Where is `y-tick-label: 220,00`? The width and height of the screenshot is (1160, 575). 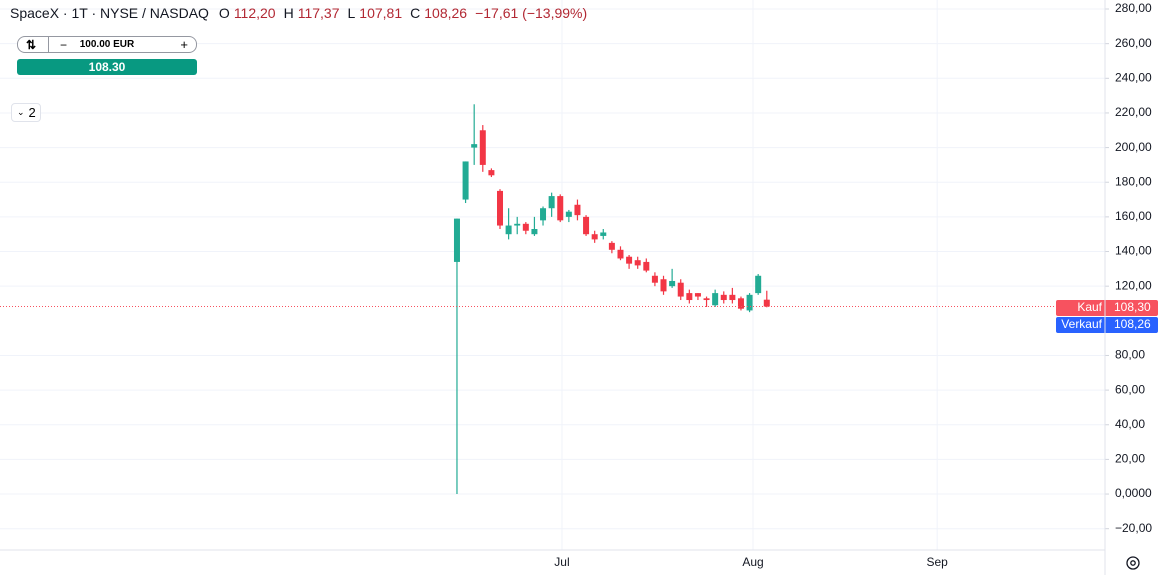 y-tick-label: 220,00 is located at coordinates (1133, 112).